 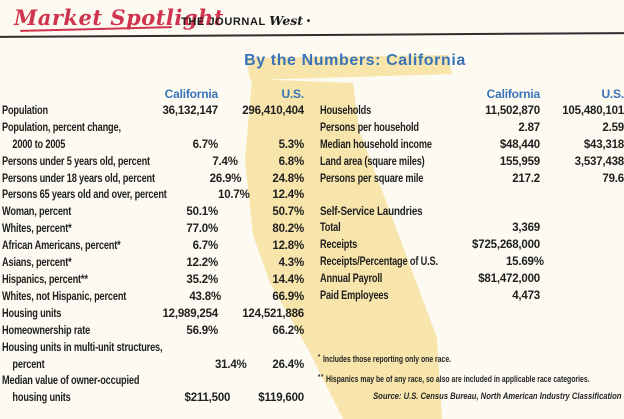 What do you see at coordinates (372, 161) in the screenshot?
I see `row-label: Land area (square miles)` at bounding box center [372, 161].